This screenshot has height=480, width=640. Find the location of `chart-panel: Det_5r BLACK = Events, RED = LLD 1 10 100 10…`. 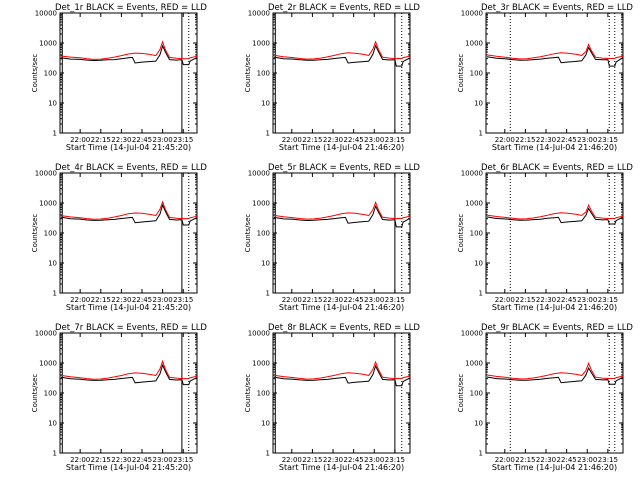

chart-panel: Det_5r BLACK = Events, RED = LLD 1 10 100 10… is located at coordinates (332, 237).